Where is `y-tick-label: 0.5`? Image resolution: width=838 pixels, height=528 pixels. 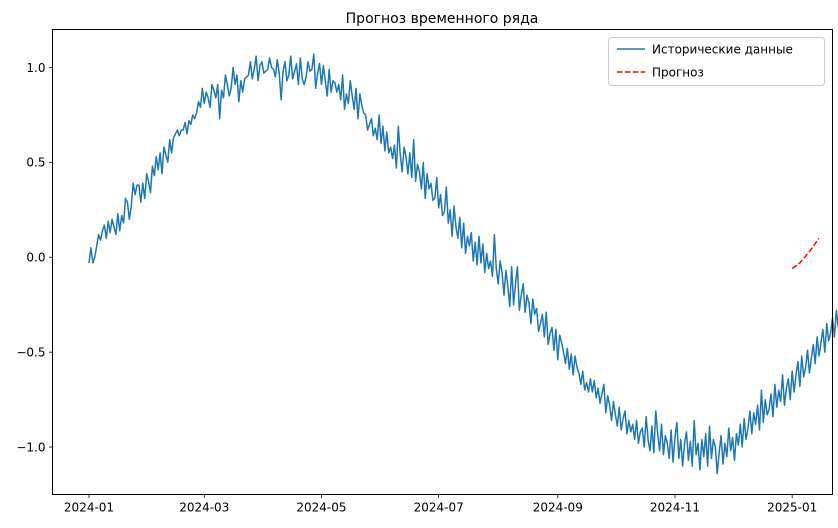
y-tick-label: 0.5 is located at coordinates (35, 163).